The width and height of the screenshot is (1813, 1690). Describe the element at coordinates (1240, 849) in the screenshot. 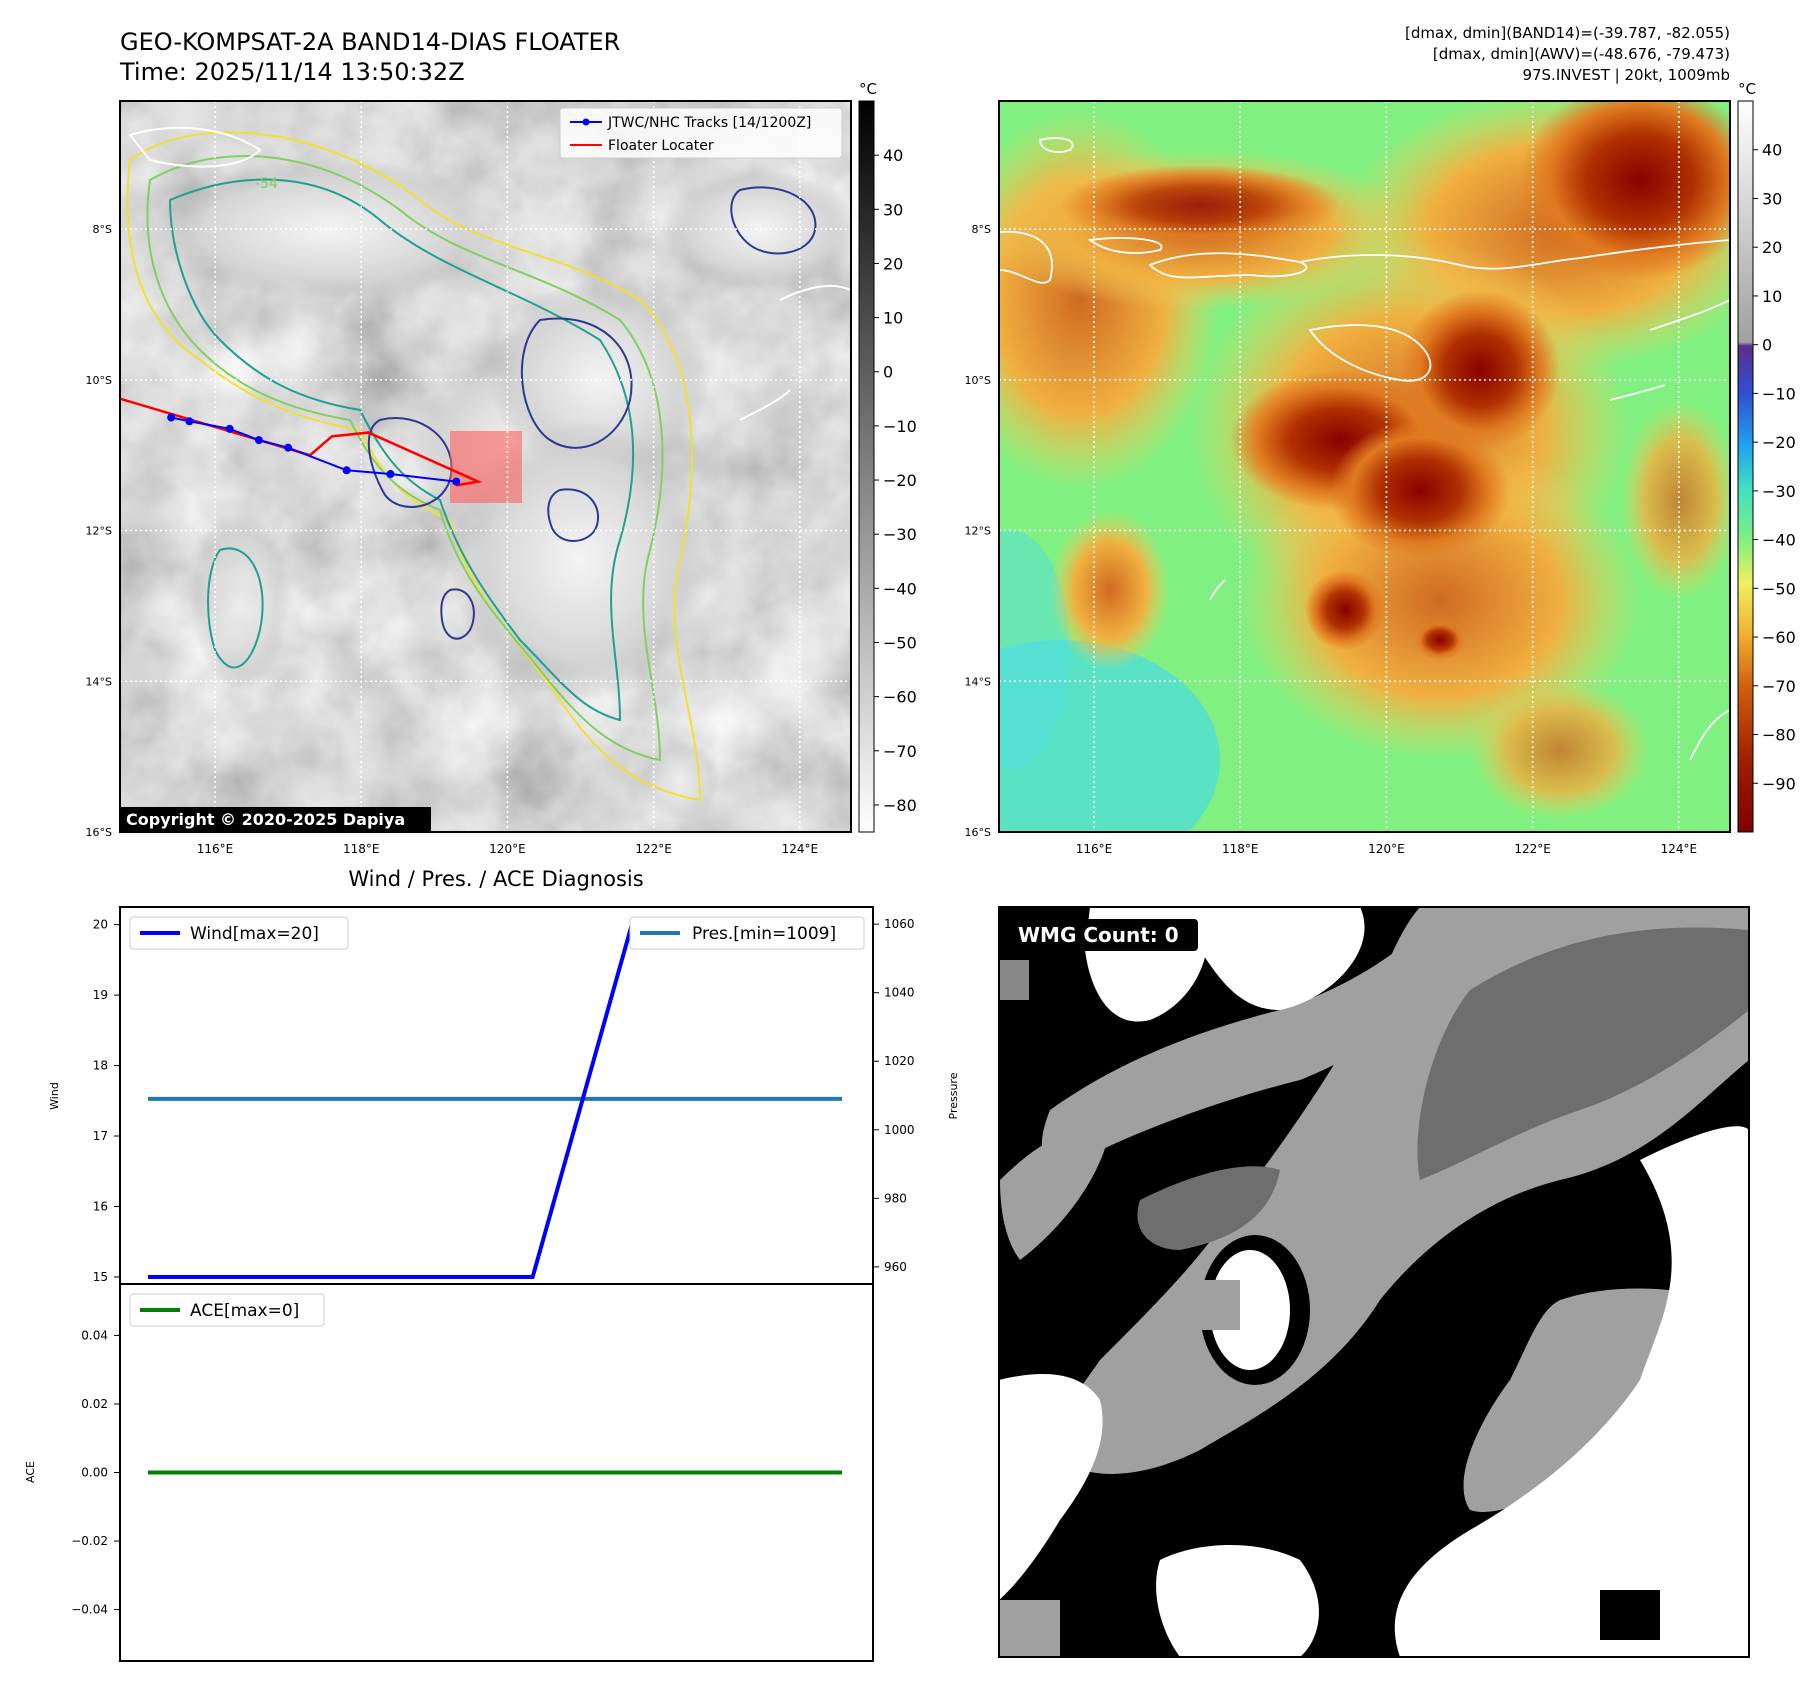

I see `wv-lon-label: 118°E` at that location.